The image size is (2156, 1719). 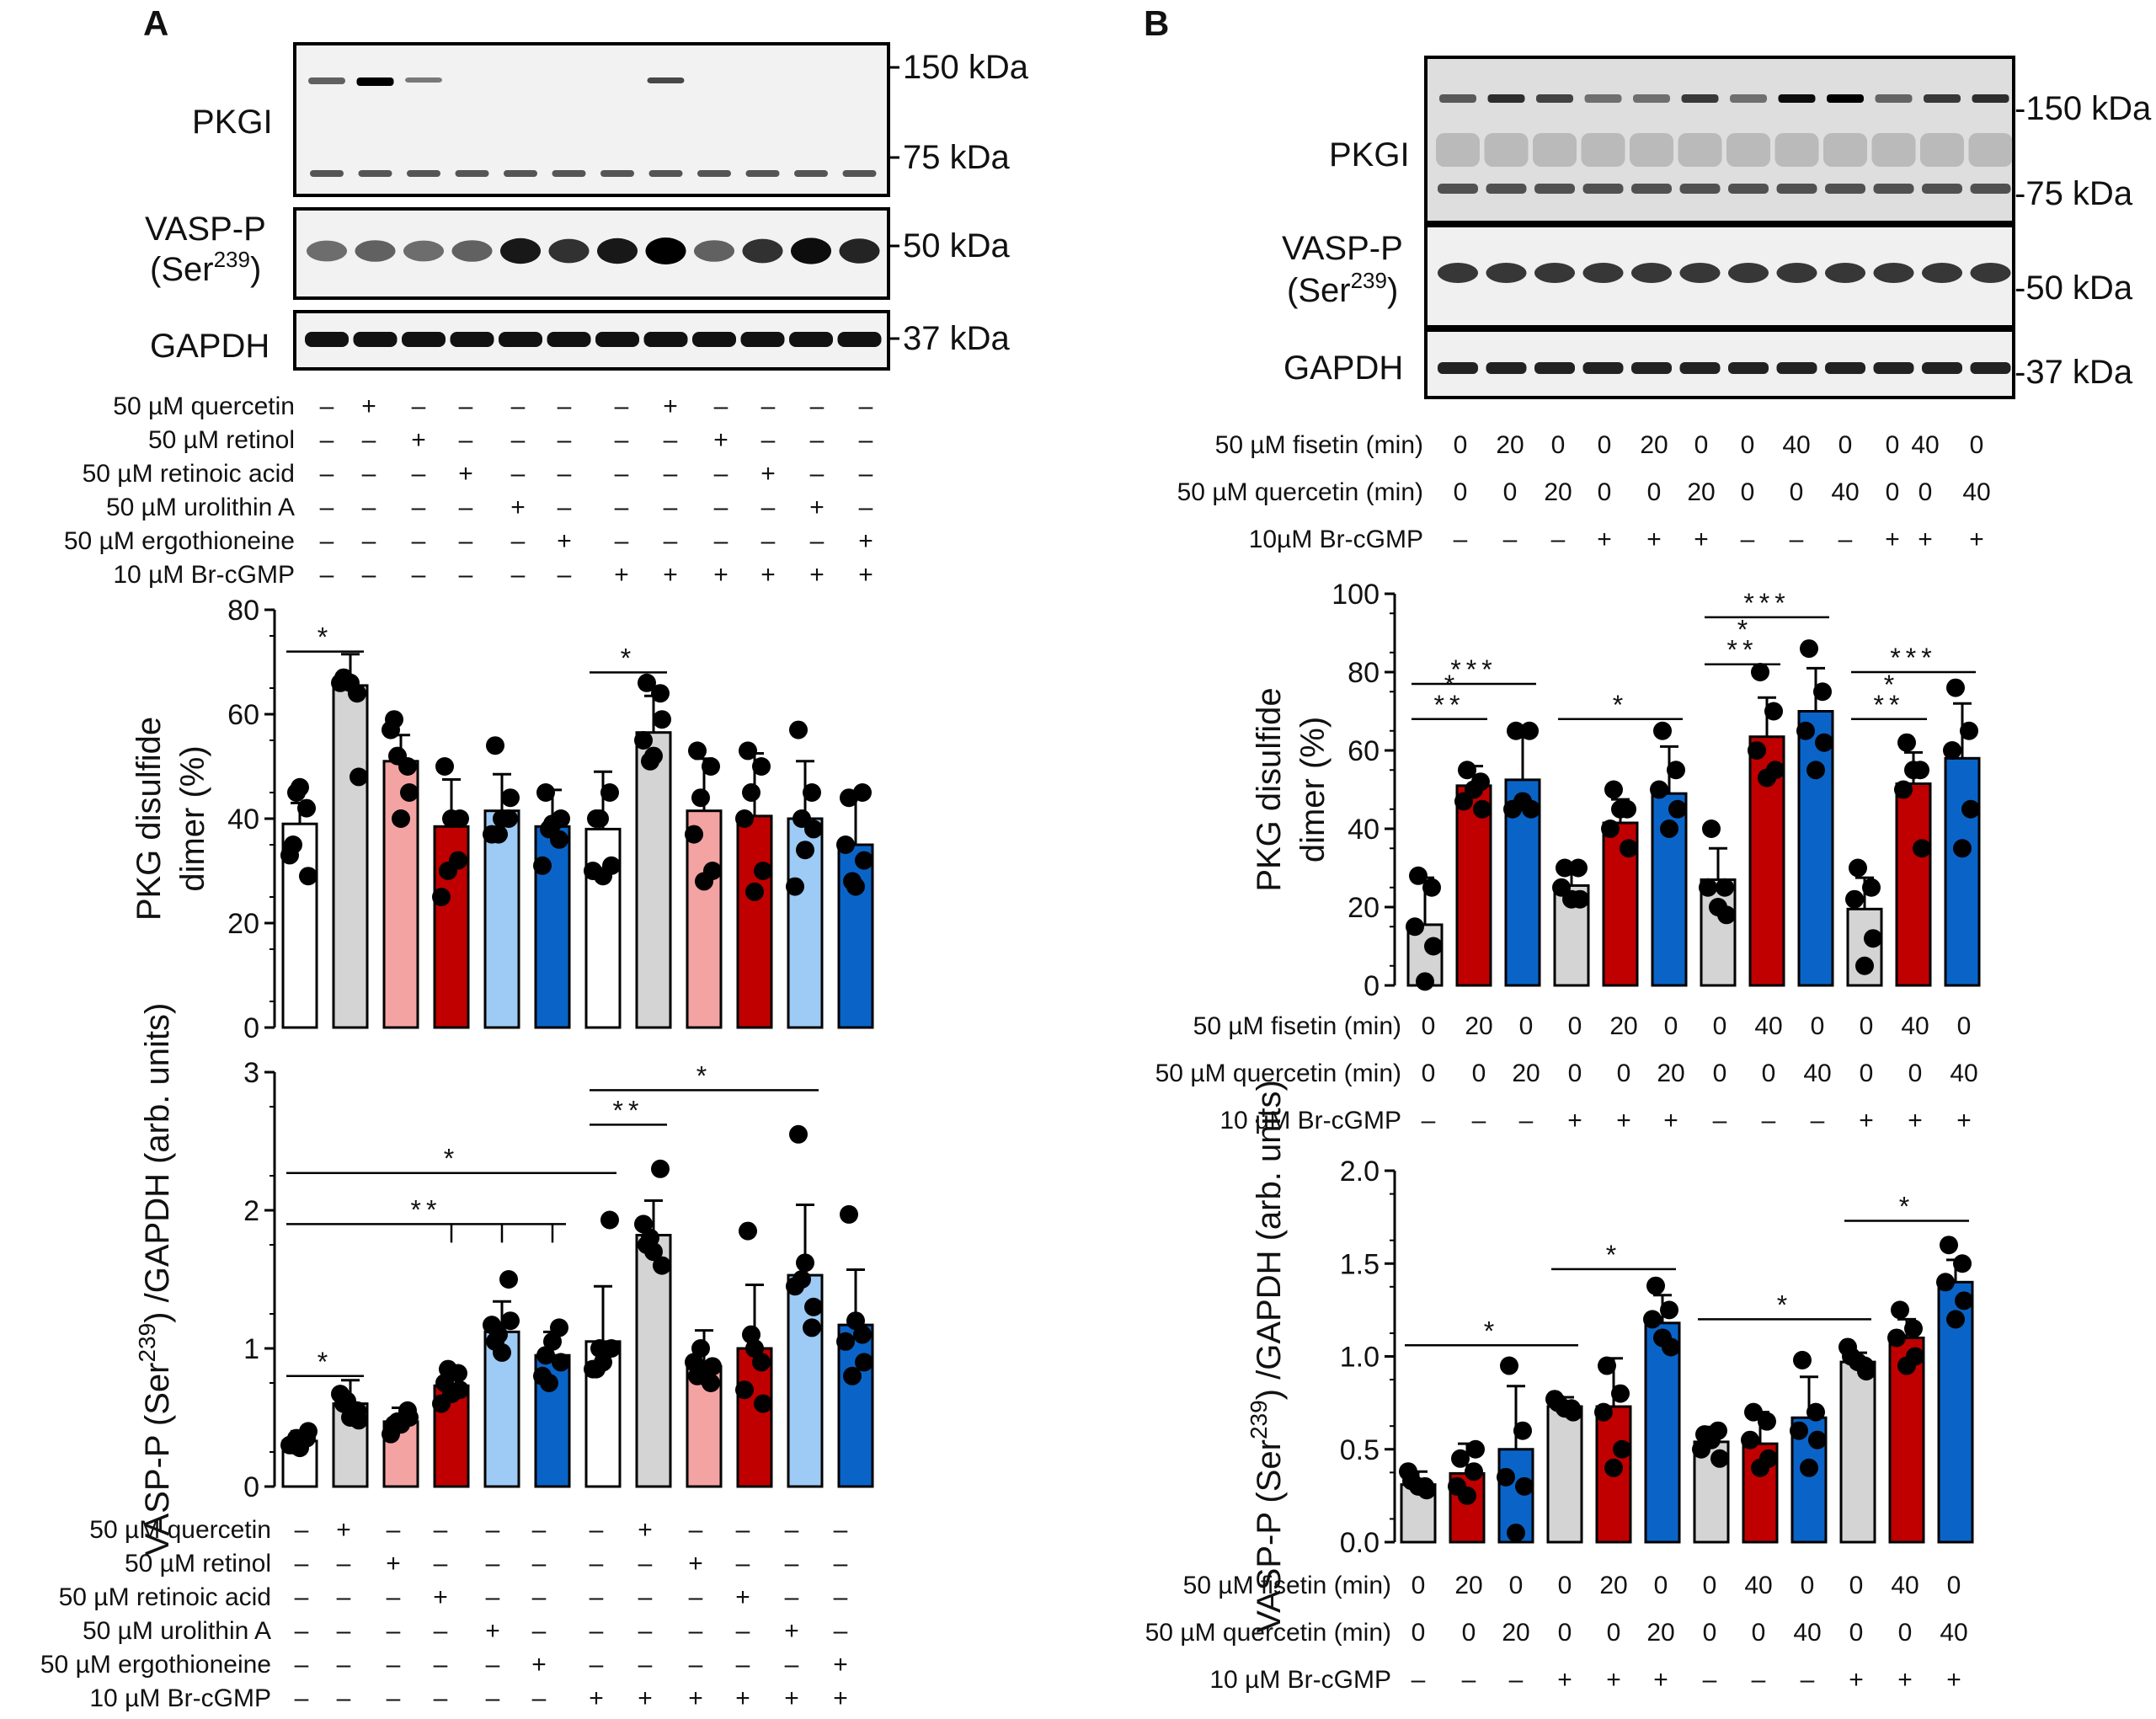 What do you see at coordinates (251, 1073) in the screenshot?
I see `y-tick-label: 3` at bounding box center [251, 1073].